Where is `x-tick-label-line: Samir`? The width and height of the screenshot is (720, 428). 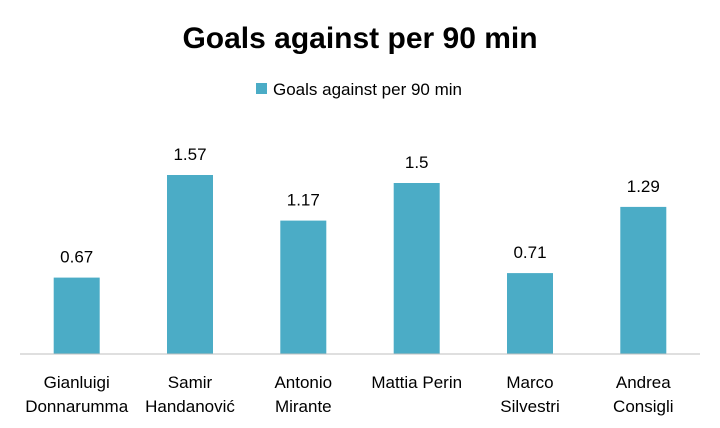
x-tick-label-line: Samir is located at coordinates (190, 382).